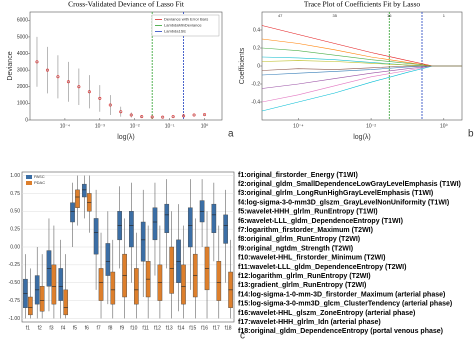 This screenshot has height=340, width=474. Describe the element at coordinates (299, 239) in the screenshot. I see `feature-label: f8:original_glrlm_RunEntropy (T2WI)` at that location.